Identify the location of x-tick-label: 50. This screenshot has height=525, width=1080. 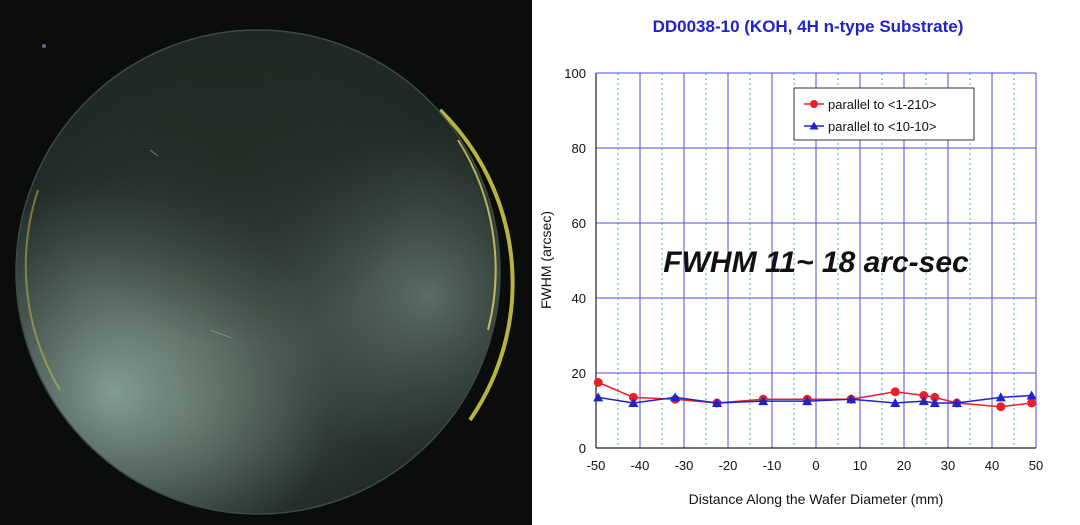
(1036, 465).